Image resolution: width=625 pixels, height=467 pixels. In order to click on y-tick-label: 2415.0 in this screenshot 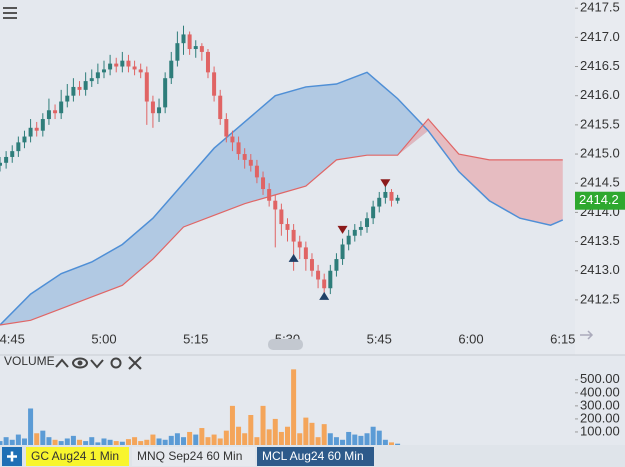, I will do `click(600, 152)`.